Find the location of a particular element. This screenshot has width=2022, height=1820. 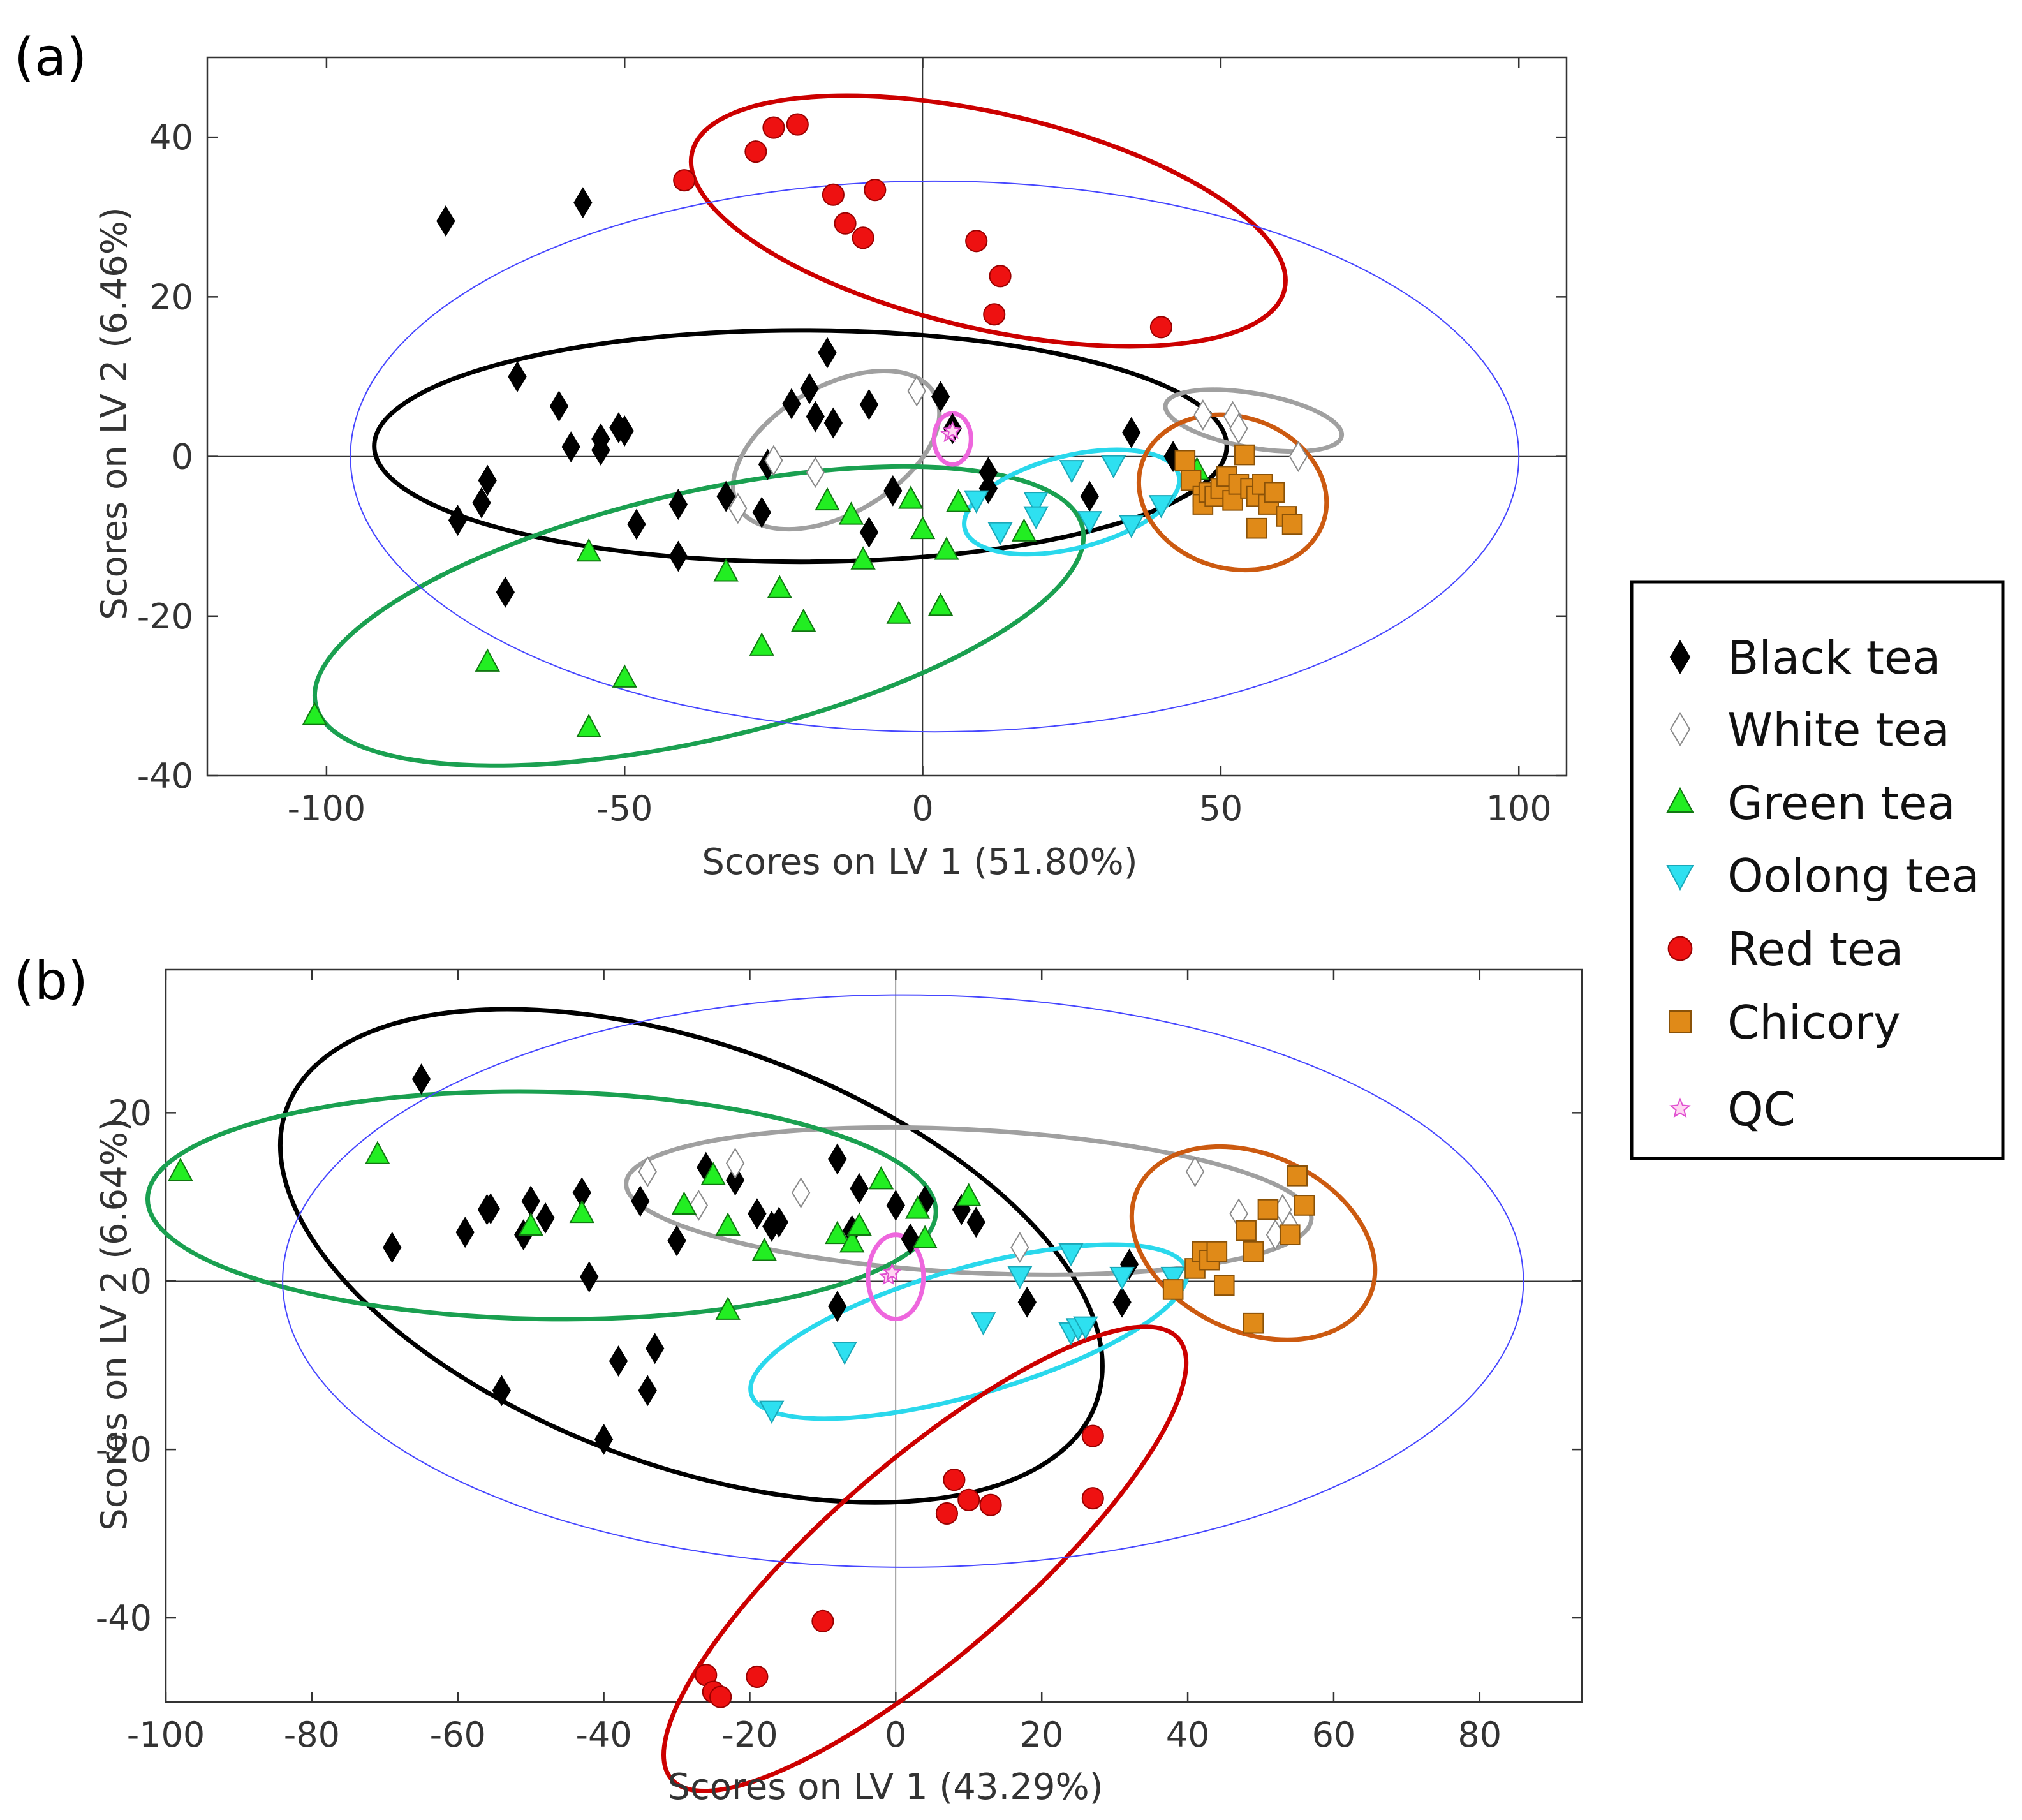

legend-label-oolong-tea: Oolong tea is located at coordinates (1853, 876).